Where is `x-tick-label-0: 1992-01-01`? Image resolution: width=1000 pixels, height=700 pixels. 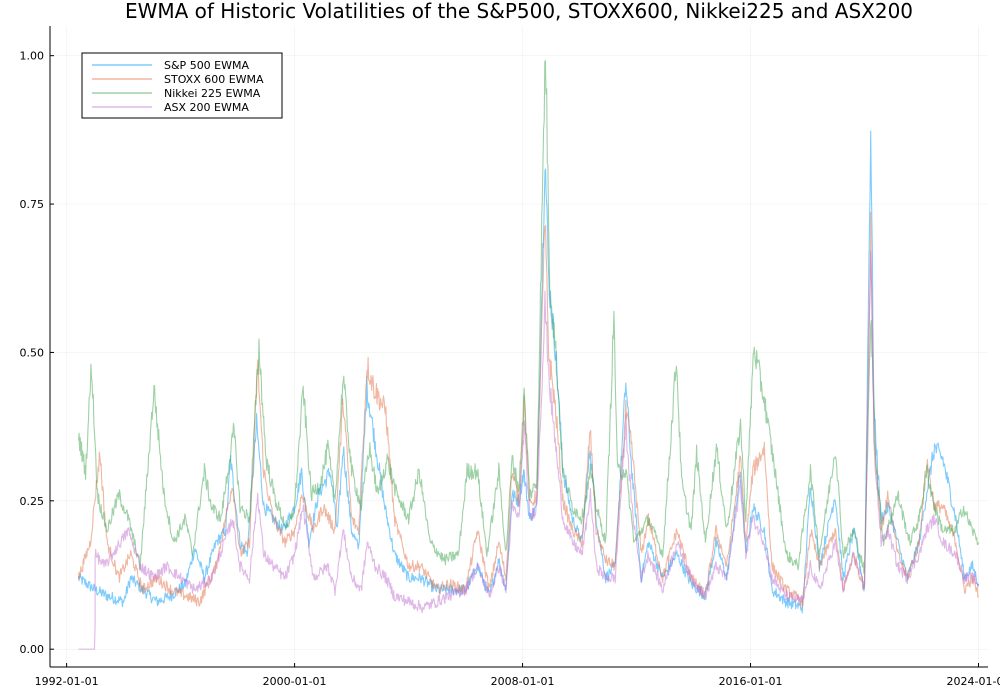 x-tick-label-0: 1992-01-01 is located at coordinates (67, 681).